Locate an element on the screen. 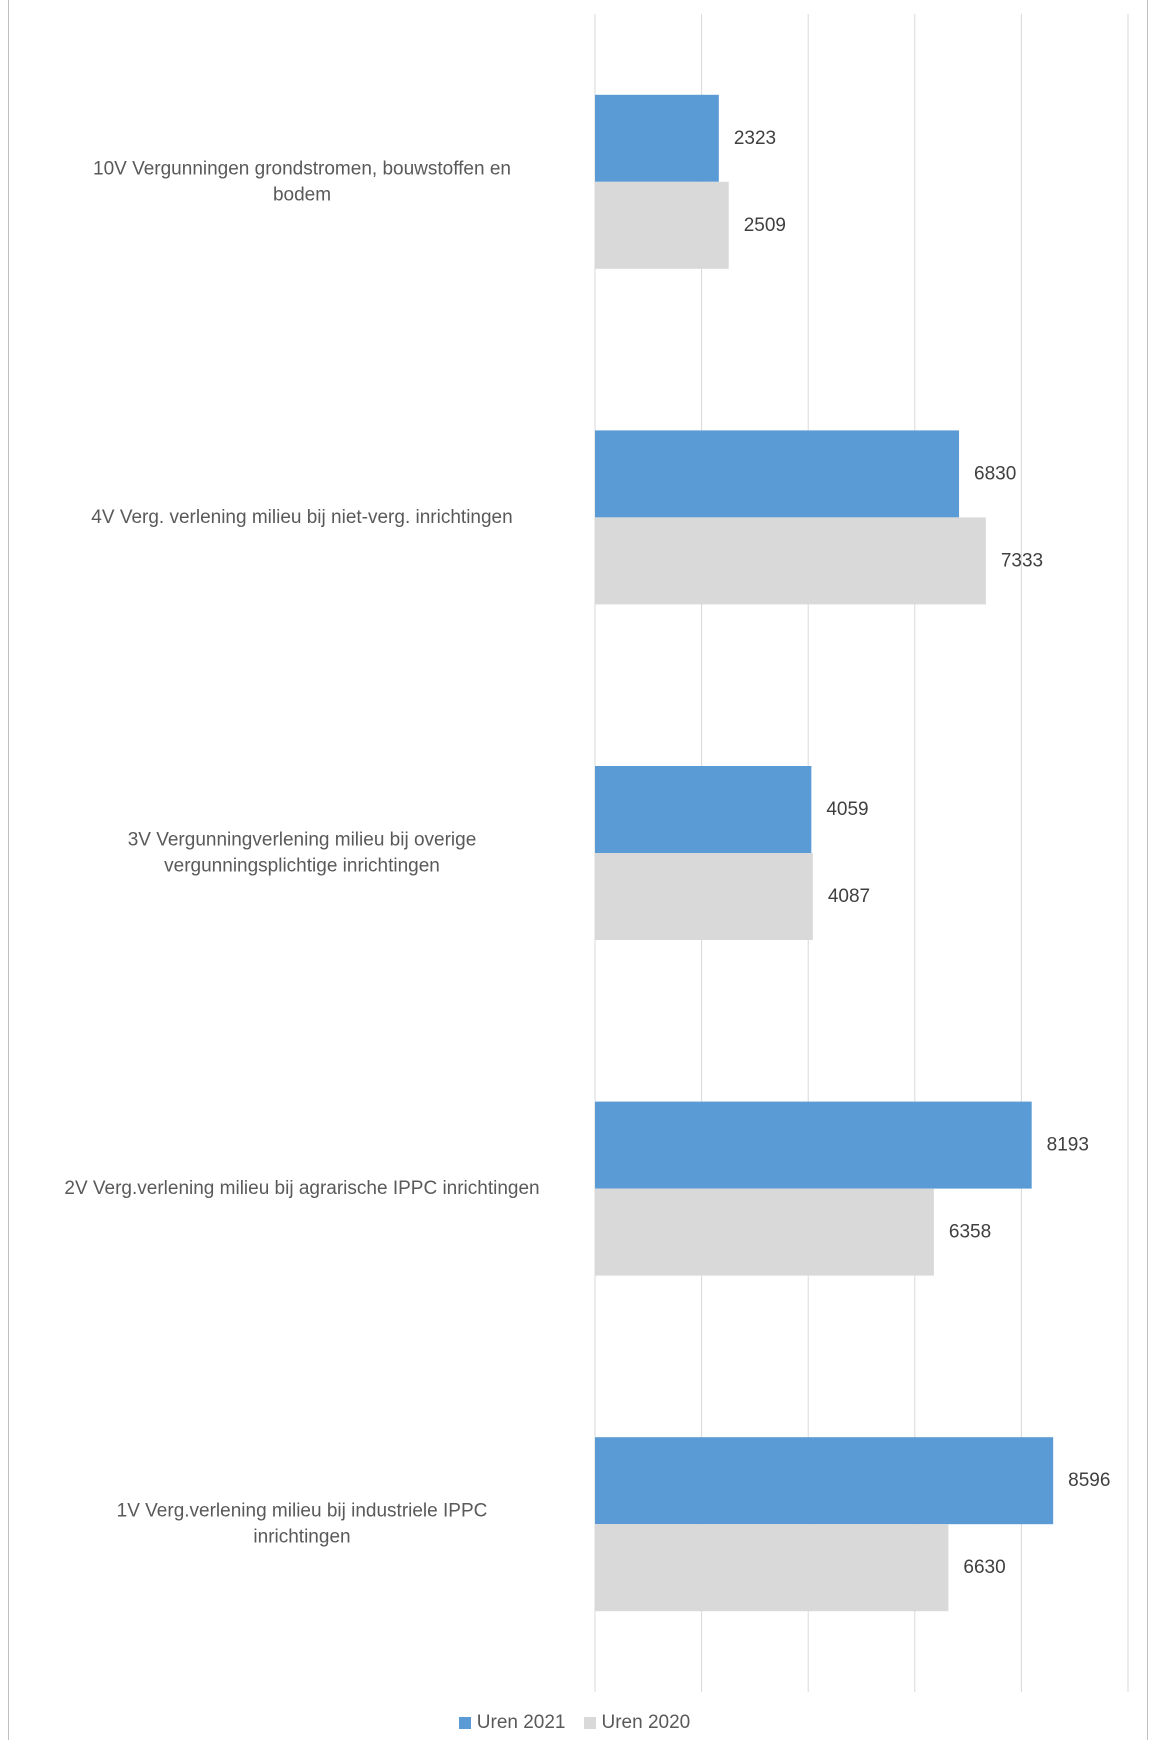  category-label-line: inrichtingen is located at coordinates (301, 1537).